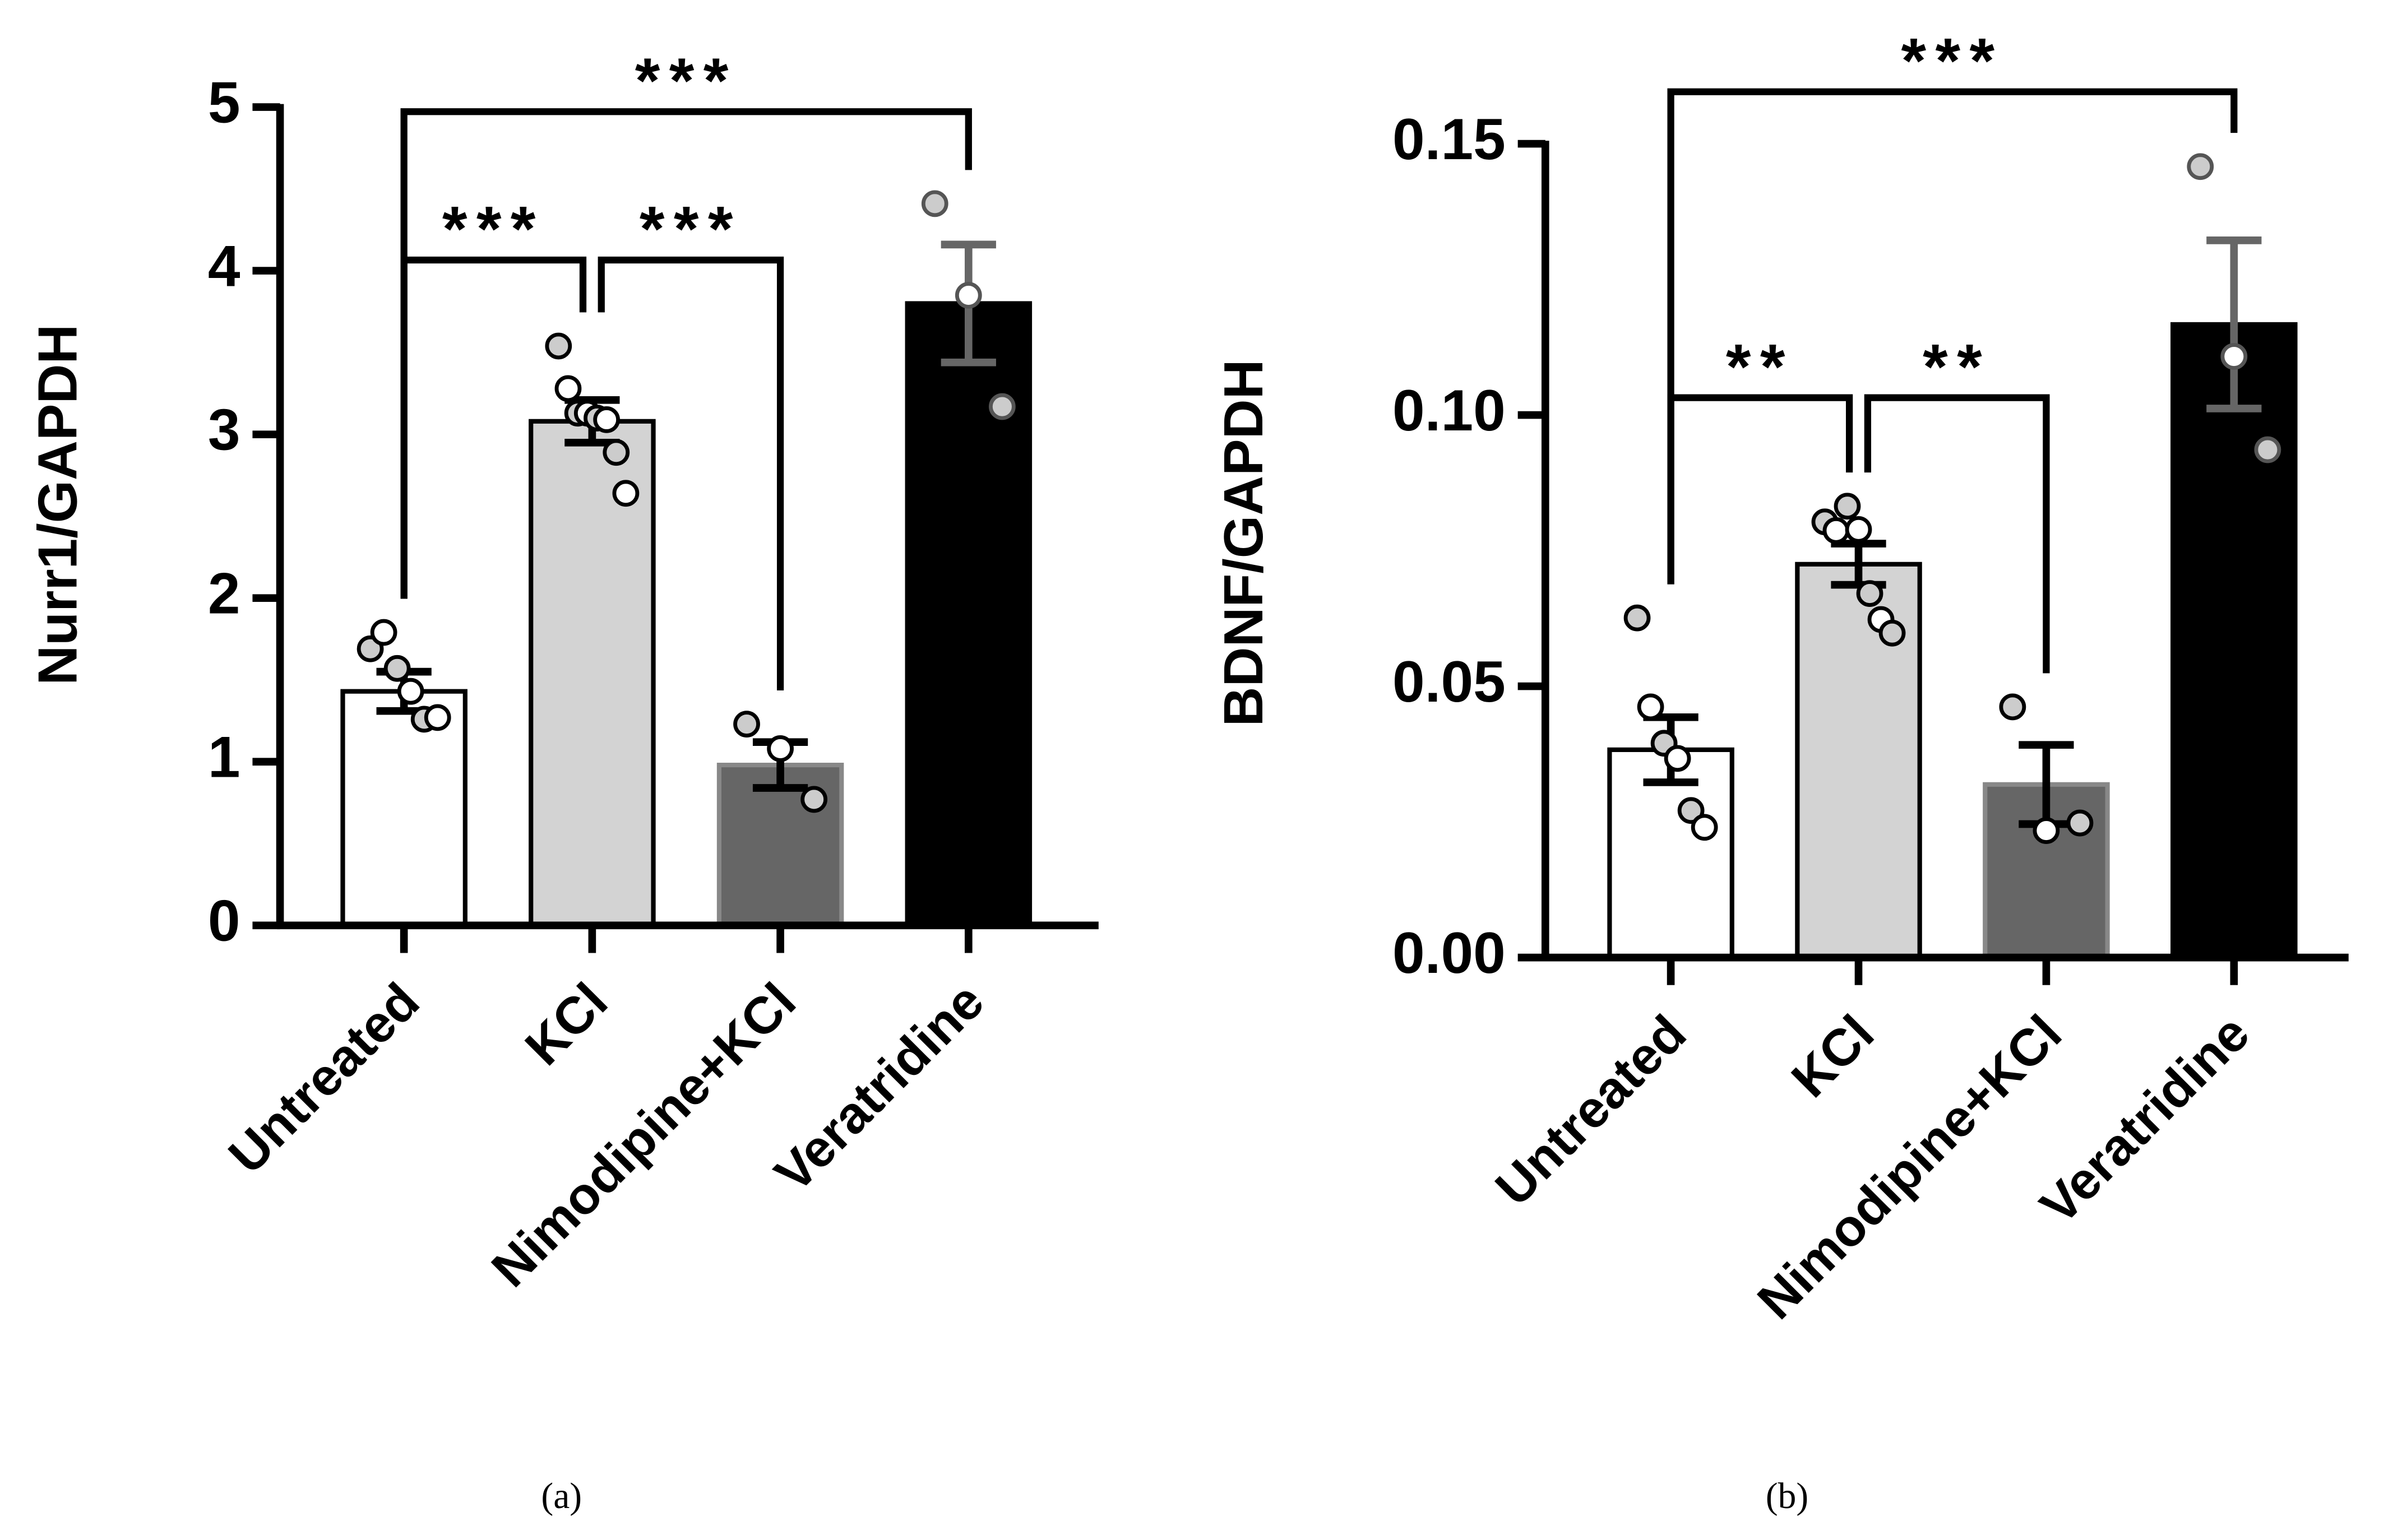 The height and width of the screenshot is (1540, 2393). I want to click on y-tick-label: 3, so click(224, 430).